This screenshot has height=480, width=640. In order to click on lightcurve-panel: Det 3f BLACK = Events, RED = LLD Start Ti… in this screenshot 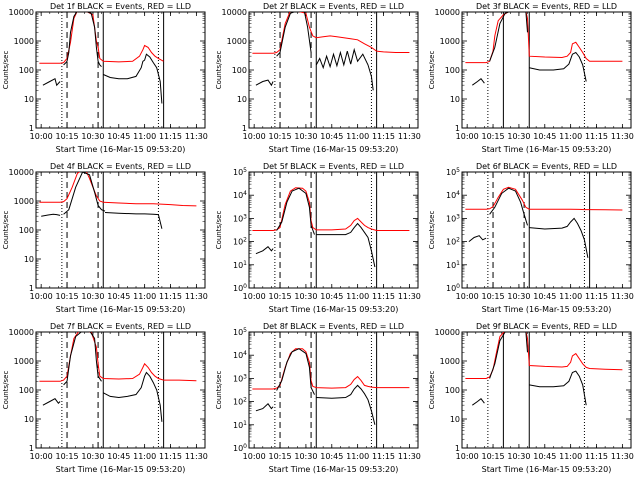, I will do `click(531, 78)`.